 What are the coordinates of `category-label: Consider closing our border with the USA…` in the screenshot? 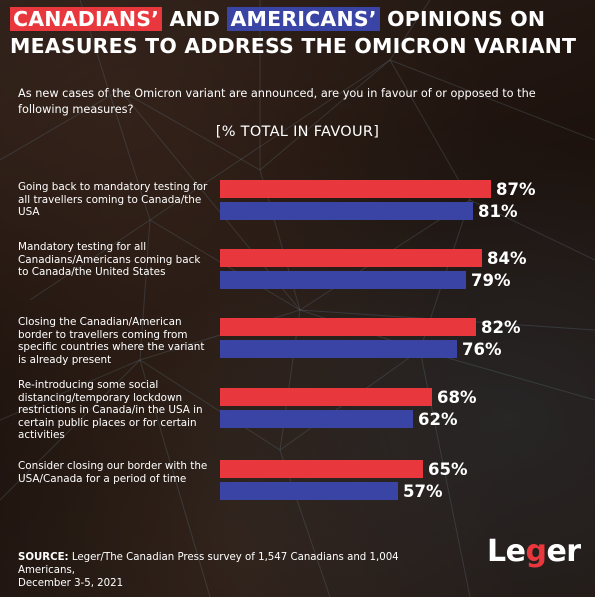 It's located at (113, 472).